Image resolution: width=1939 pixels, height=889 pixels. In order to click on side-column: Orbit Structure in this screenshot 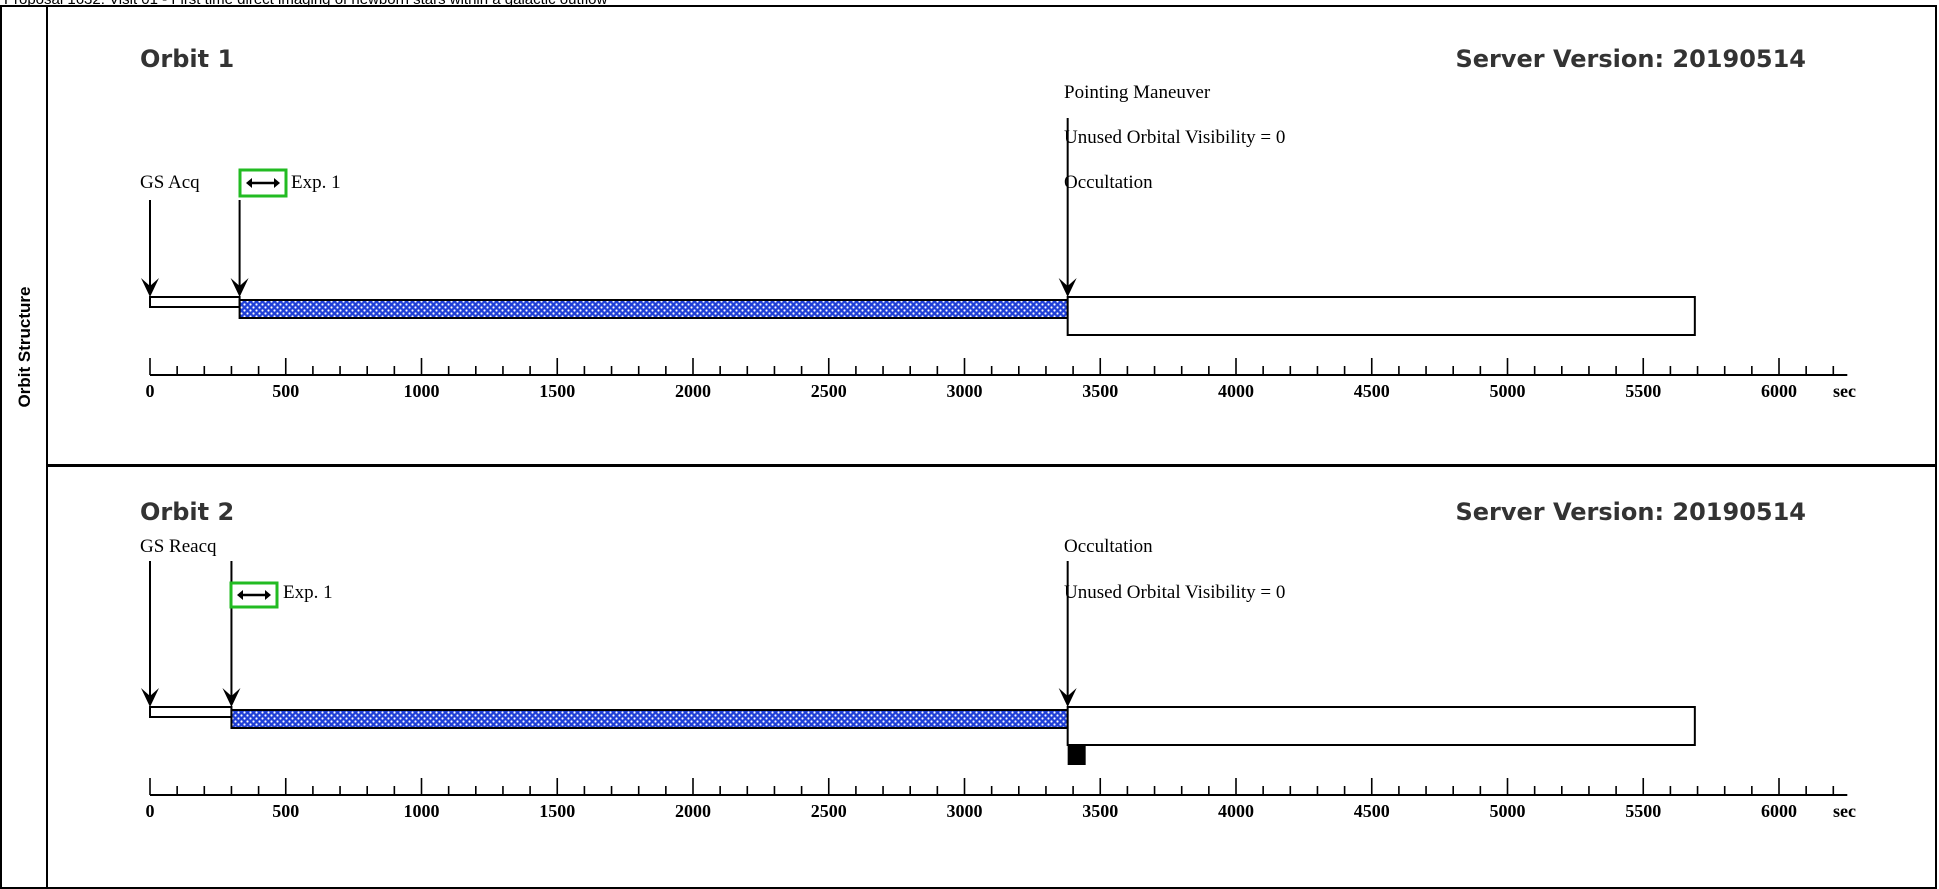, I will do `click(25, 447)`.